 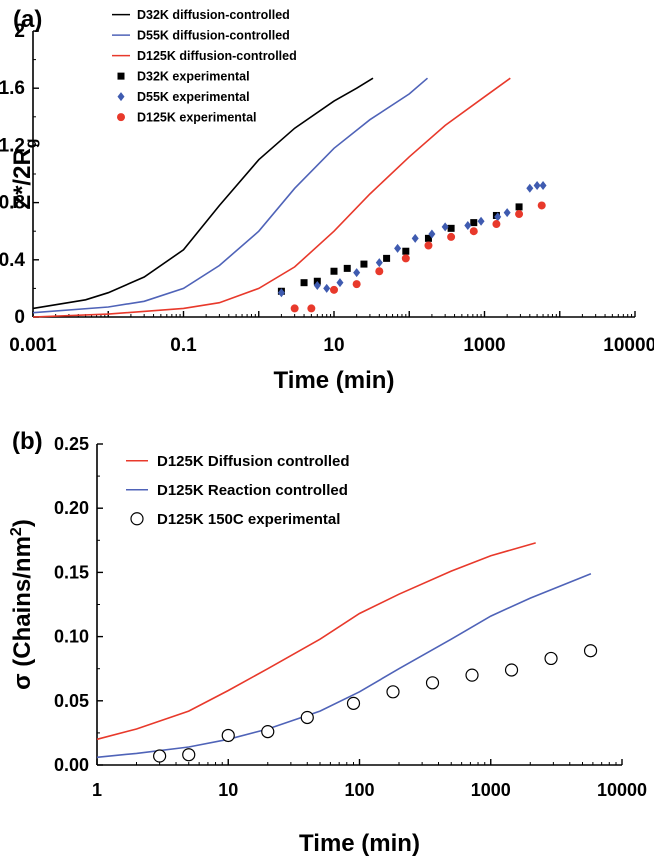 I want to click on y-axis-title-main: σ (Chains/nm, so click(x=22, y=613).